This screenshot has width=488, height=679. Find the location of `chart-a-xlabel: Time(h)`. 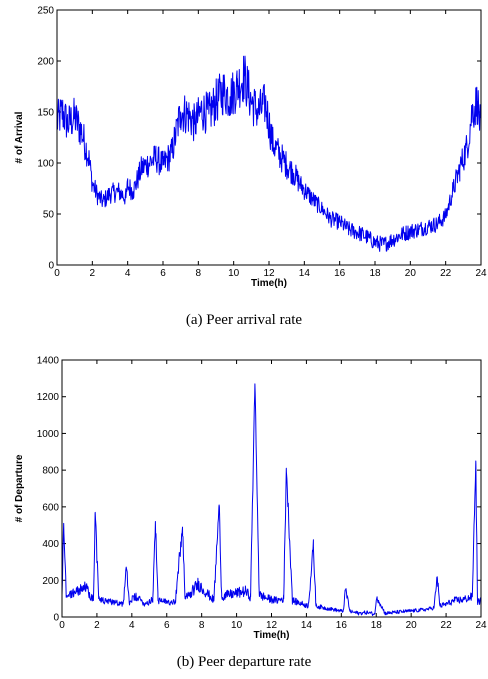

chart-a-xlabel: Time(h) is located at coordinates (269, 283).